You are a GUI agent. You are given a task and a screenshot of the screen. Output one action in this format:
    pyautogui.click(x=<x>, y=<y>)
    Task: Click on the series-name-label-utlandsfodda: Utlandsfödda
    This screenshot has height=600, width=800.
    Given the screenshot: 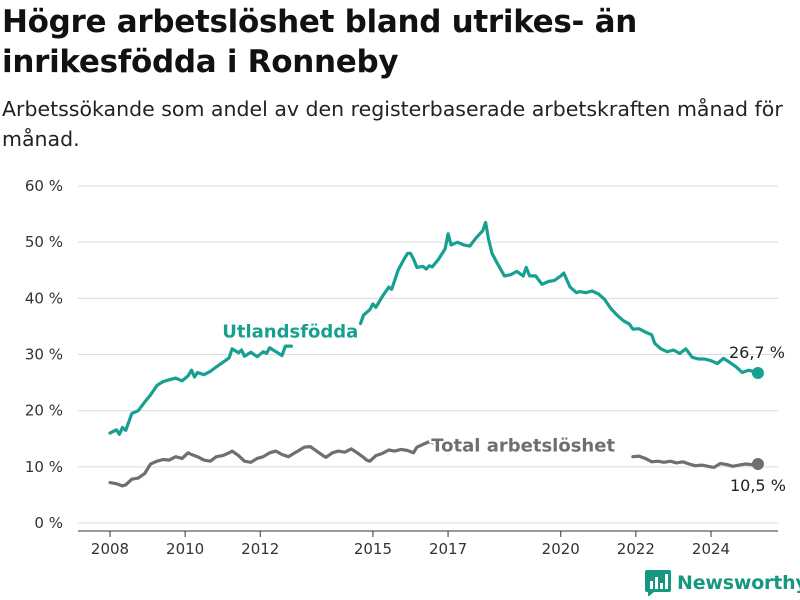 What is the action you would take?
    pyautogui.click(x=290, y=332)
    